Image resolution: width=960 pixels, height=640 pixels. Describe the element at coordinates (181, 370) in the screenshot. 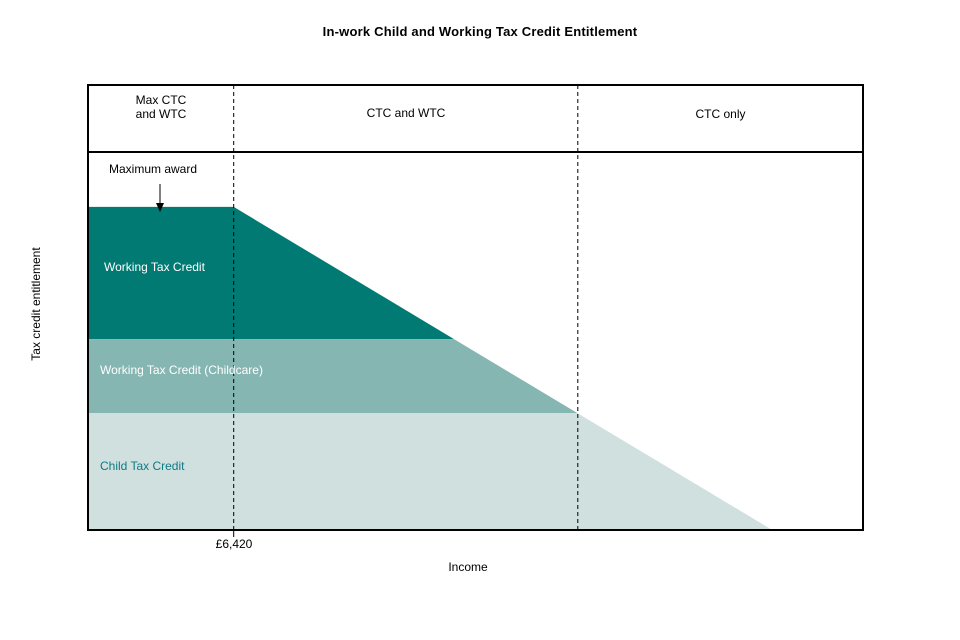

I see `label-working-tax-credit-childcare: Working Tax Credit (Childcare)` at that location.